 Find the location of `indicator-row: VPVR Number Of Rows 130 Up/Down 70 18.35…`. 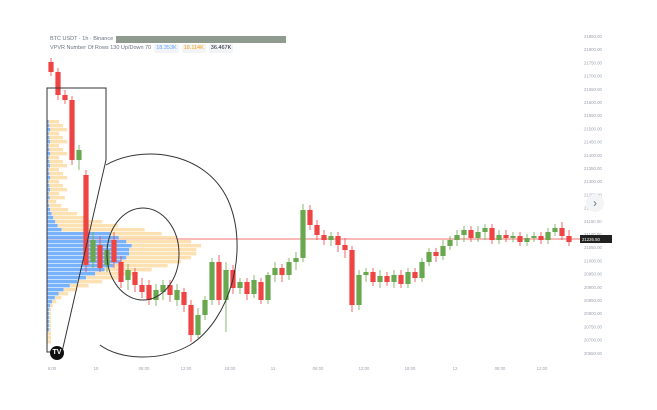

indicator-row: VPVR Number Of Rows 130 Up/Down 70 18.35… is located at coordinates (168, 48).